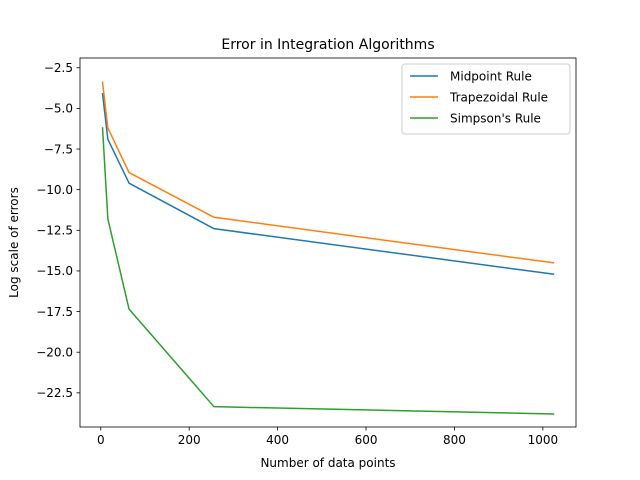  Describe the element at coordinates (58, 68) in the screenshot. I see `y-tick-label: −2.5` at that location.